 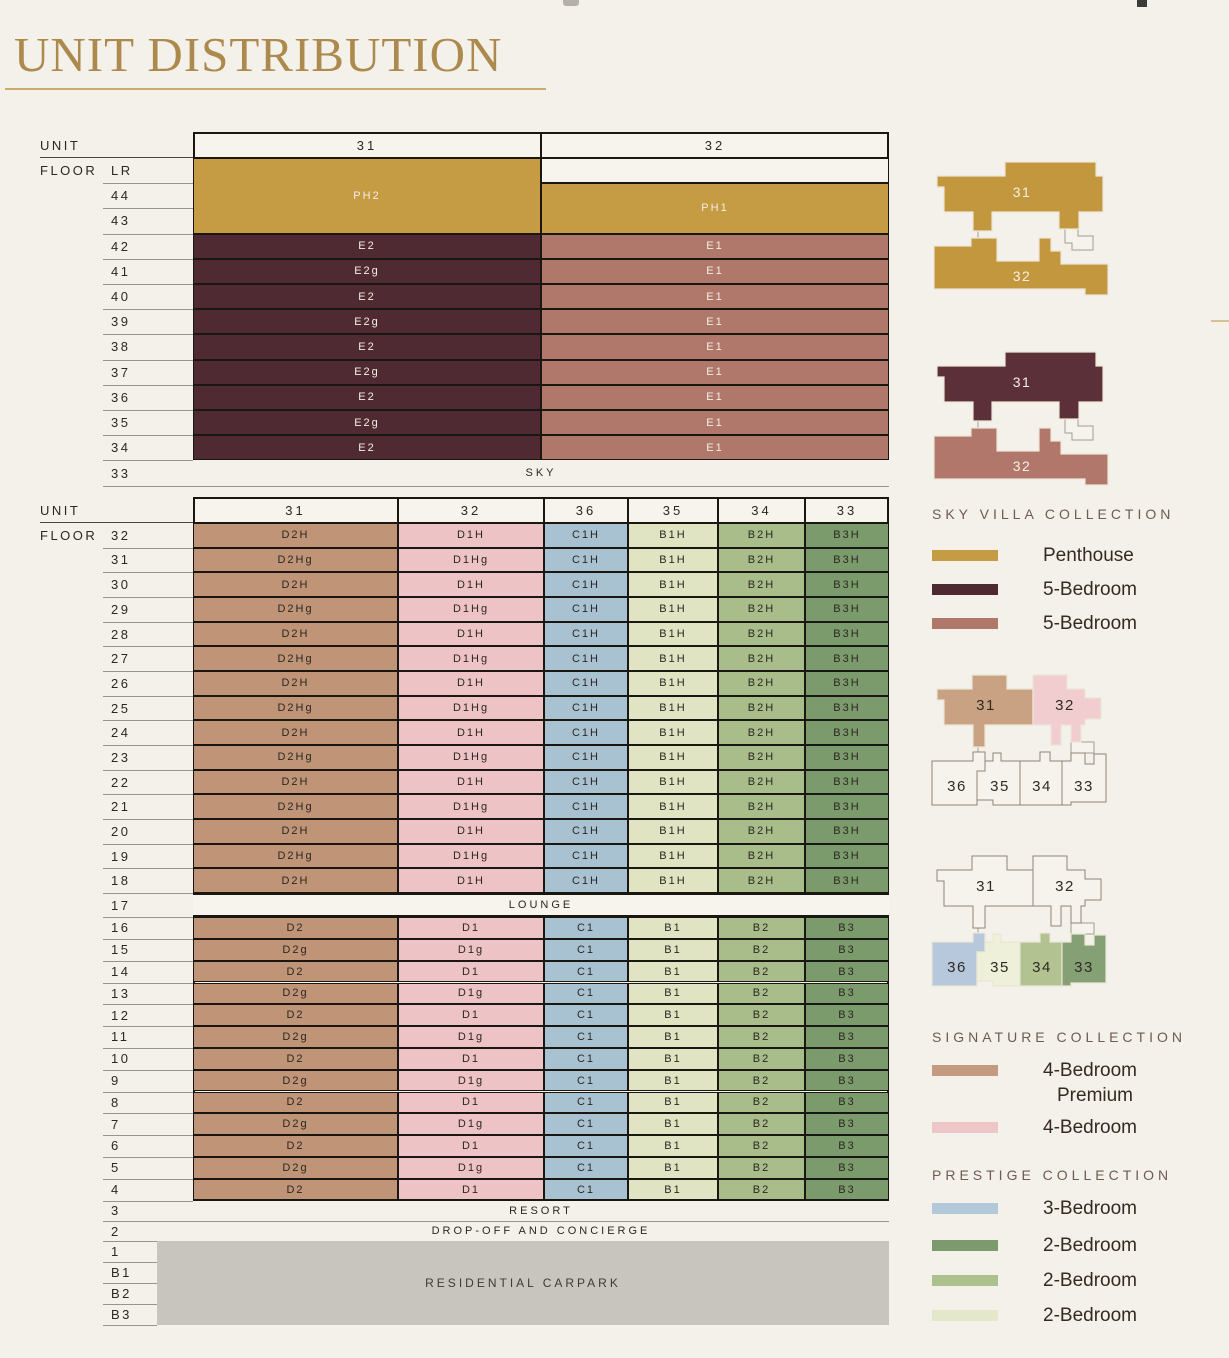 I want to click on plate-signature: 31 32 36 35 34 33, so click(x=1019, y=740).